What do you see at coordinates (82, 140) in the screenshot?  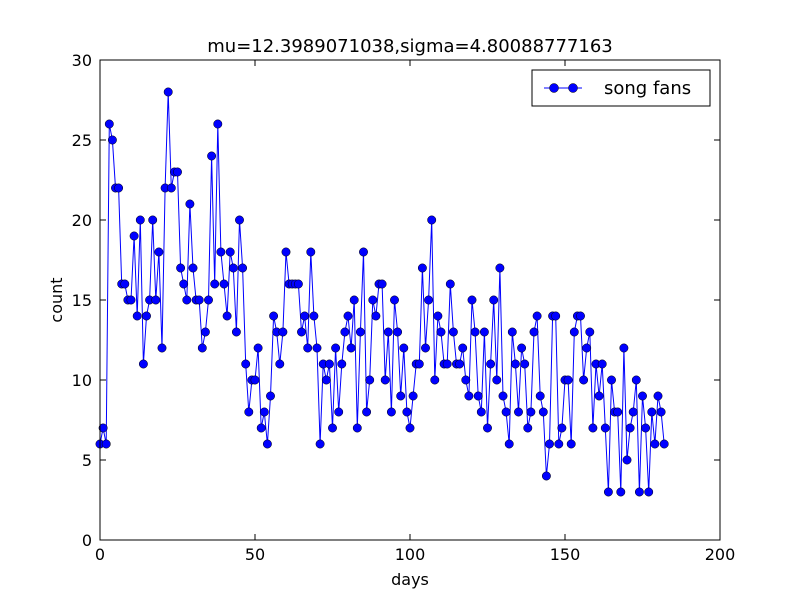 I see `y-tick-label: 25` at bounding box center [82, 140].